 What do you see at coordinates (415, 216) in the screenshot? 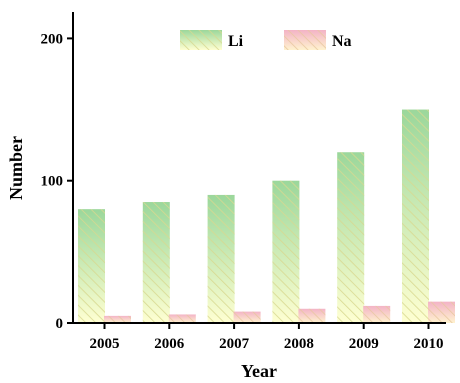
I see `bar-hatch-li-2010` at bounding box center [415, 216].